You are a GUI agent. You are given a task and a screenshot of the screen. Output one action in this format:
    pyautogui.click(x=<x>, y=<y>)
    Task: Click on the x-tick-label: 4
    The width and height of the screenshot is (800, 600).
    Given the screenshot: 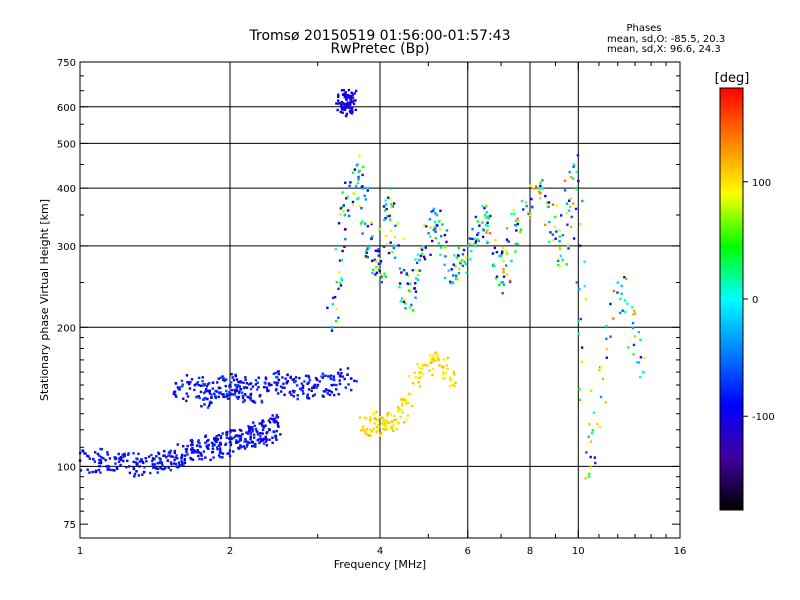 What is the action you would take?
    pyautogui.click(x=380, y=551)
    